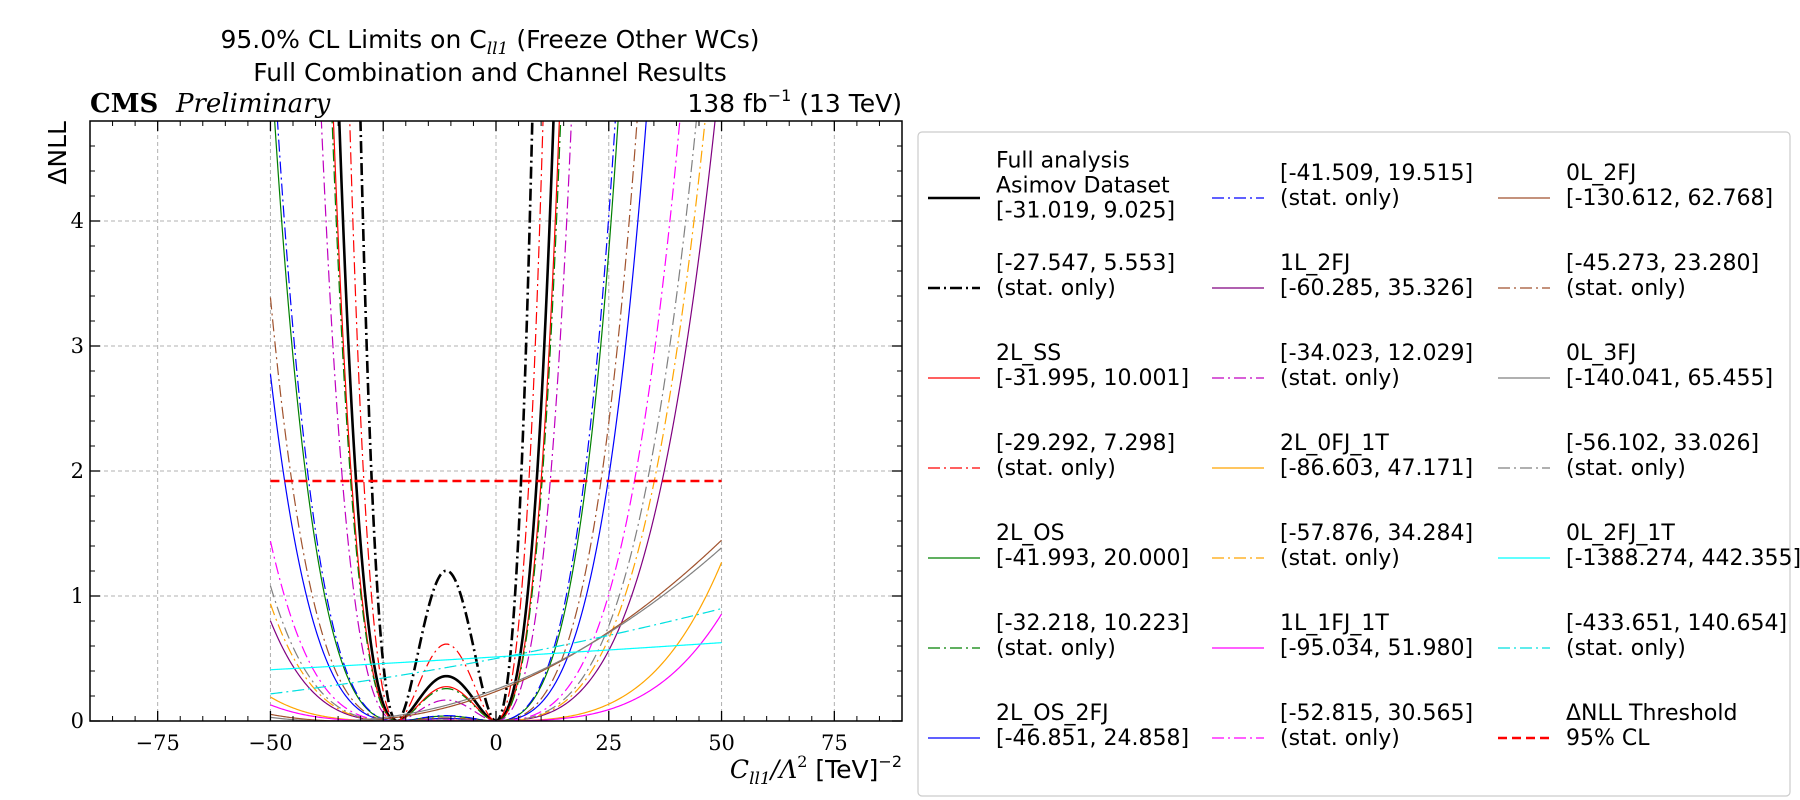 This screenshot has width=1800, height=800. I want to click on x-tick-label: −50, so click(270, 743).